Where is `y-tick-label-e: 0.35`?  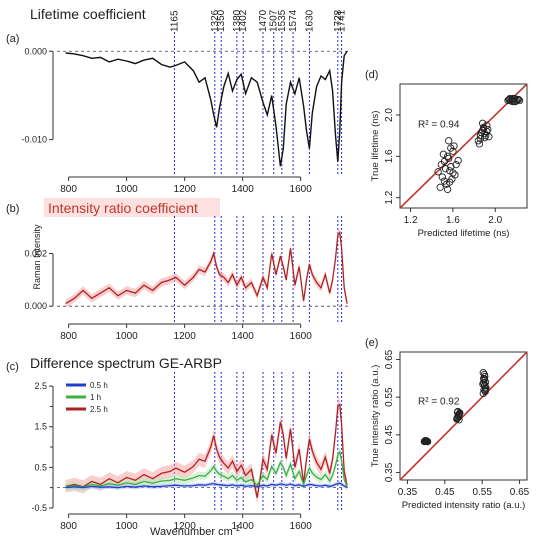 y-tick-label-e: 0.35 is located at coordinates (389, 472).